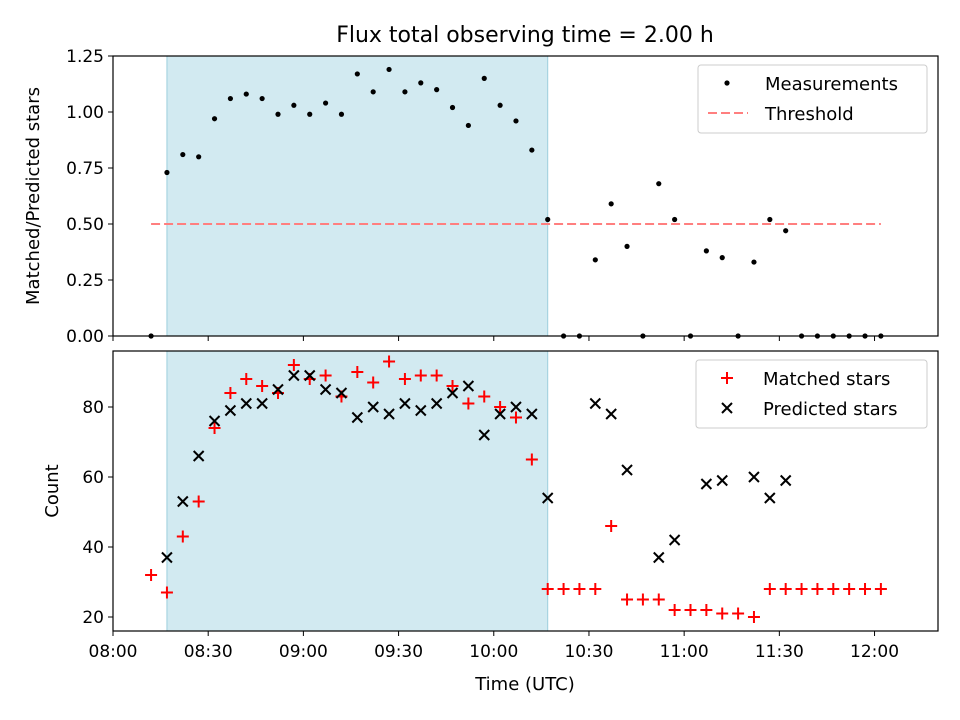 This screenshot has width=960, height=720. Describe the element at coordinates (727, 378) in the screenshot. I see `legend-matched-marker` at that location.